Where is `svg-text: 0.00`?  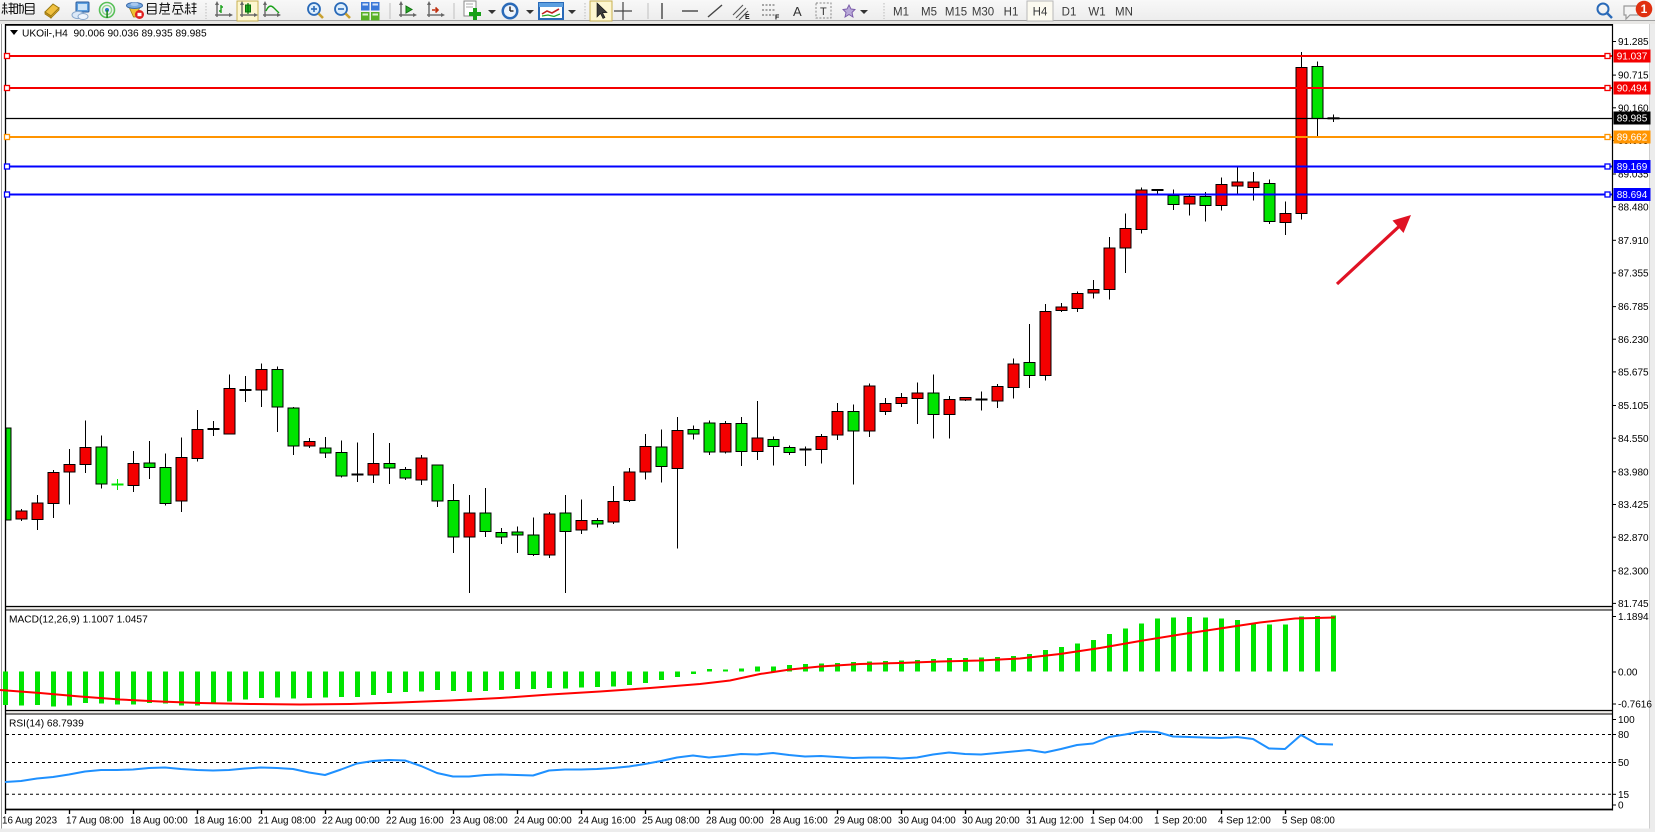
svg-text: 0.00 is located at coordinates (1628, 673).